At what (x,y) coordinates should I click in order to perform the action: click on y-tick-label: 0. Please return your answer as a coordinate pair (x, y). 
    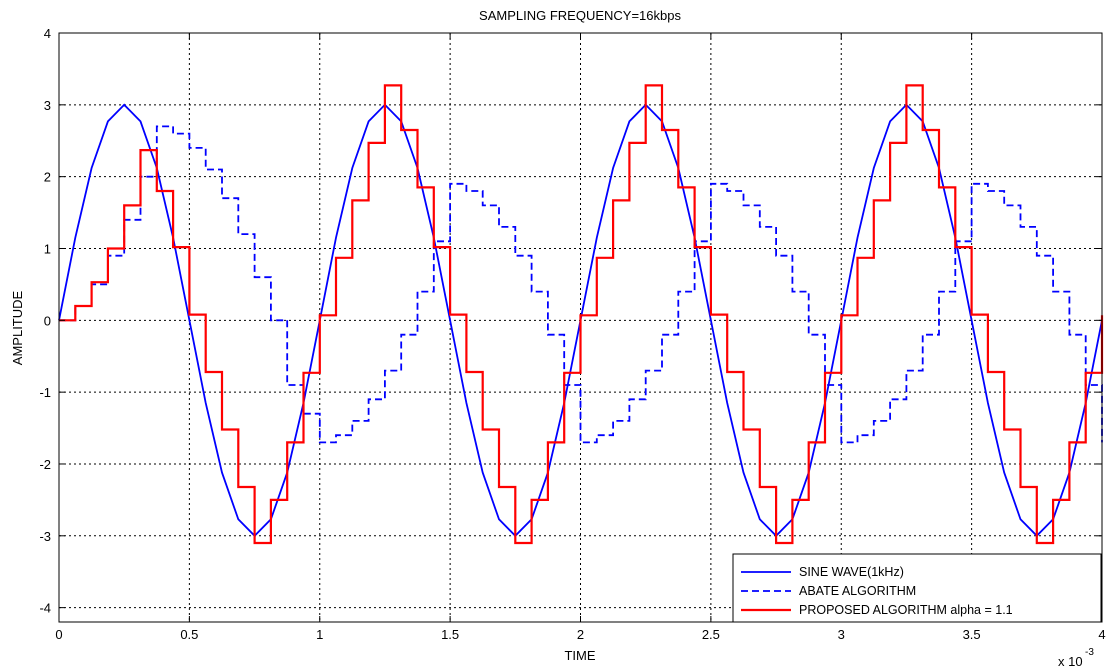
    Looking at the image, I should click on (47, 320).